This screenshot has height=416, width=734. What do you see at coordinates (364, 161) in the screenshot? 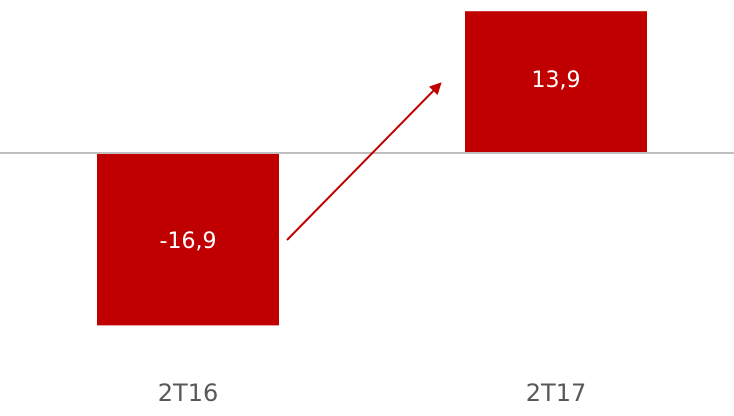
I see `trend-arrow` at bounding box center [364, 161].